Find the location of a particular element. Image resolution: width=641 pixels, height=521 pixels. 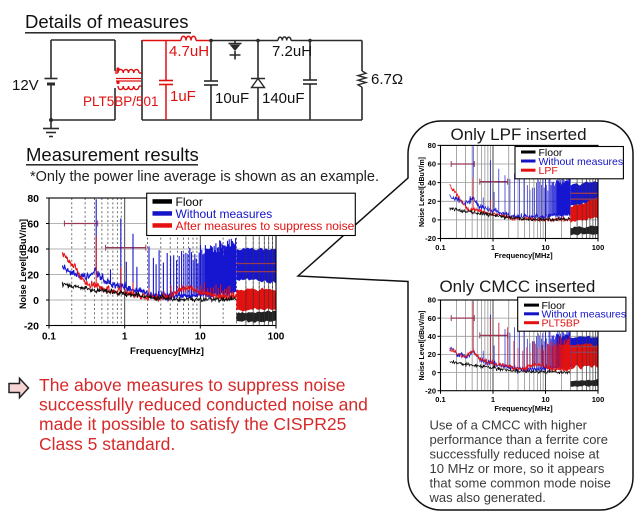

svg-text: 12V is located at coordinates (25, 85).